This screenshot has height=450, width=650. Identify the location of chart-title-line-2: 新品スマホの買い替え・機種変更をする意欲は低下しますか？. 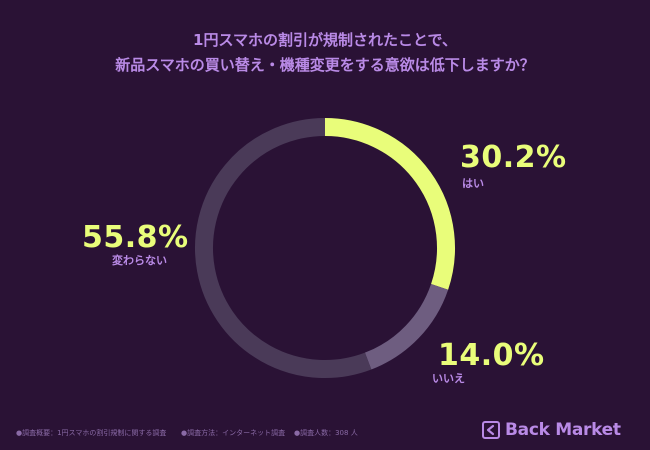
(325, 65).